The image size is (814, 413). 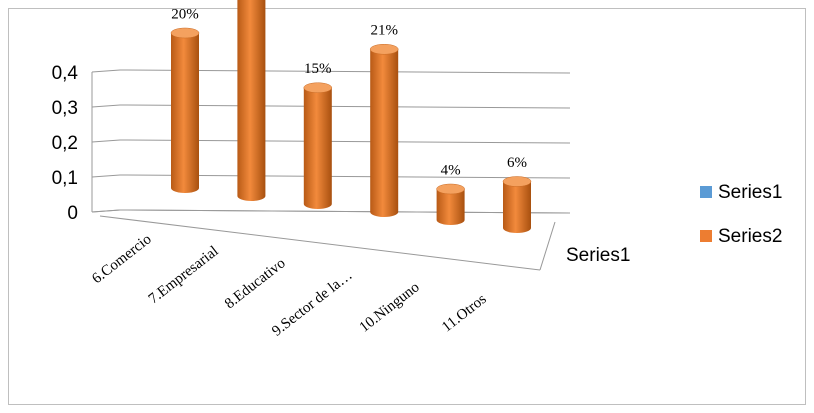 I want to click on data-label: 15%, so click(x=318, y=69).